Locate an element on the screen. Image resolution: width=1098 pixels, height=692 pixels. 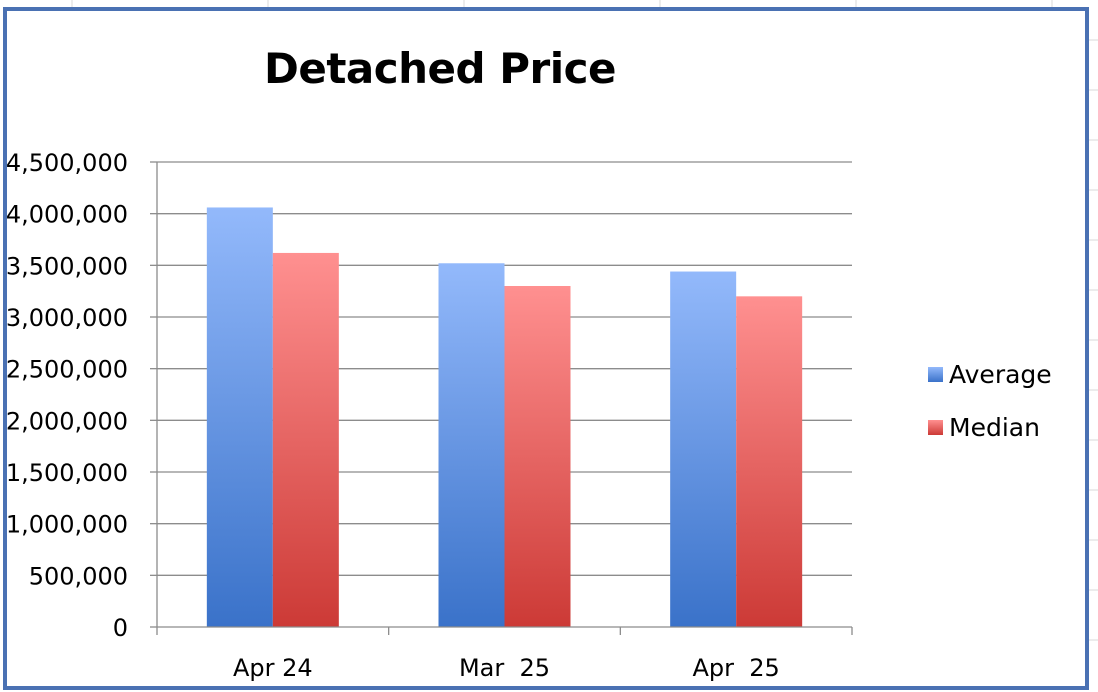
x-tick-label: Mar 25 is located at coordinates (504, 668).